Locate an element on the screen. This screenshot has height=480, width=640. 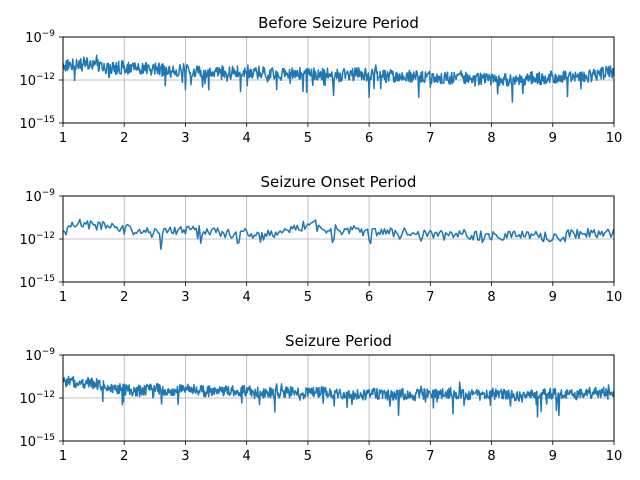
subplot-title: Before Seizure Period is located at coordinates (338, 23).